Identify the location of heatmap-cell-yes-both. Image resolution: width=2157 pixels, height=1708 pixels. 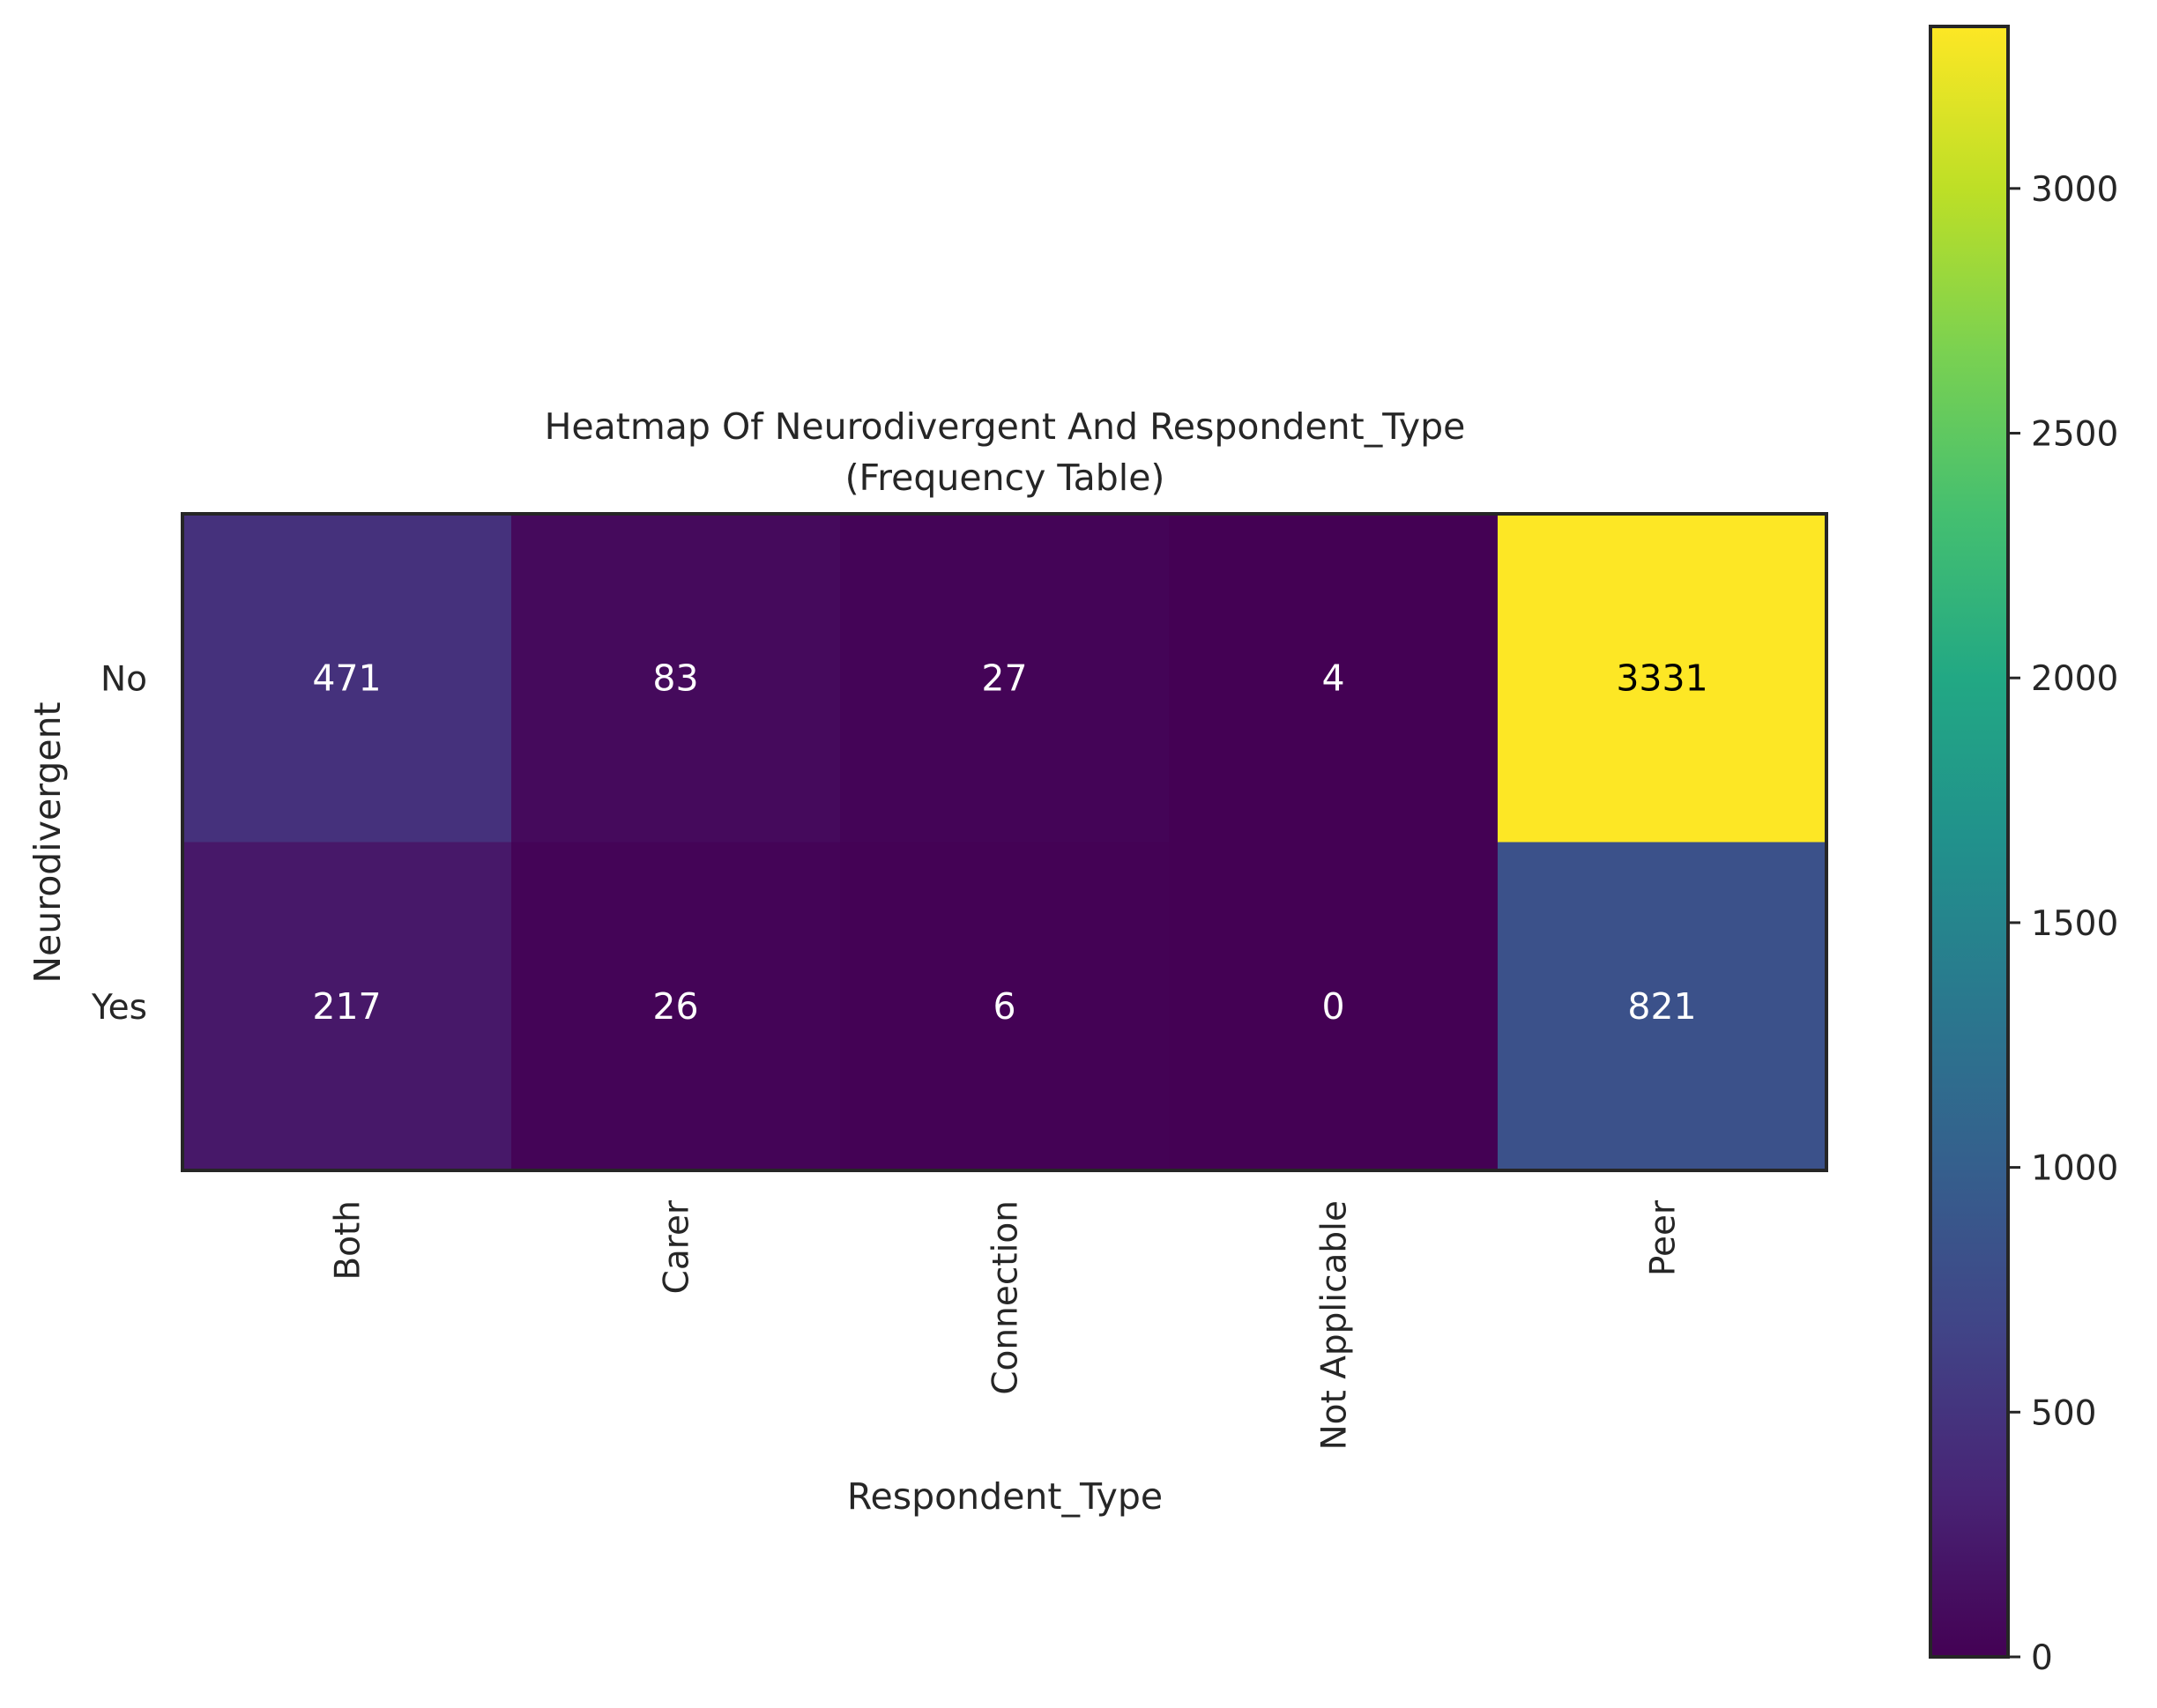
(347, 1006).